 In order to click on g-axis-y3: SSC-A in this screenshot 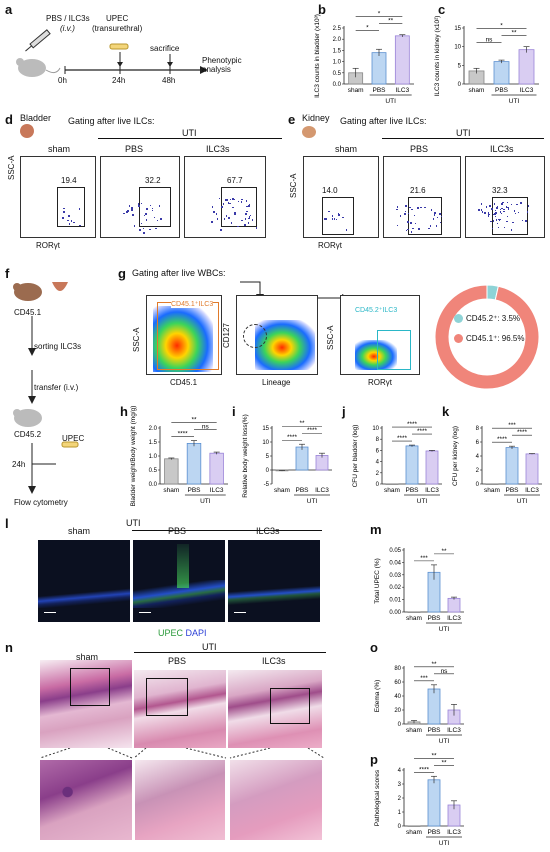, I will do `click(330, 337)`.